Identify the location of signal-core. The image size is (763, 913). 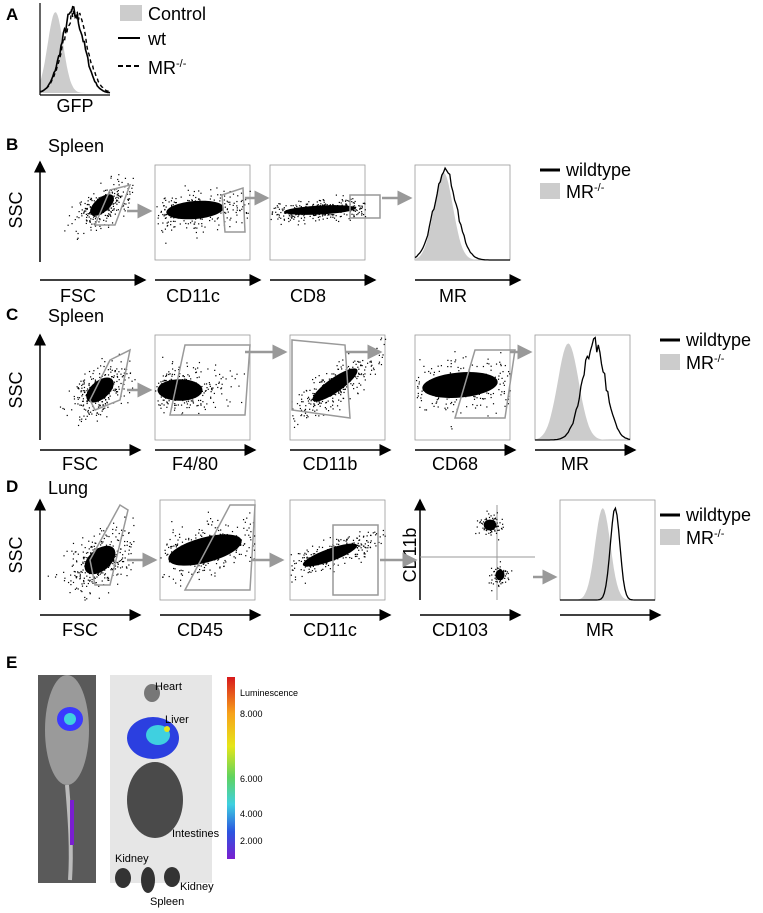
(70, 719).